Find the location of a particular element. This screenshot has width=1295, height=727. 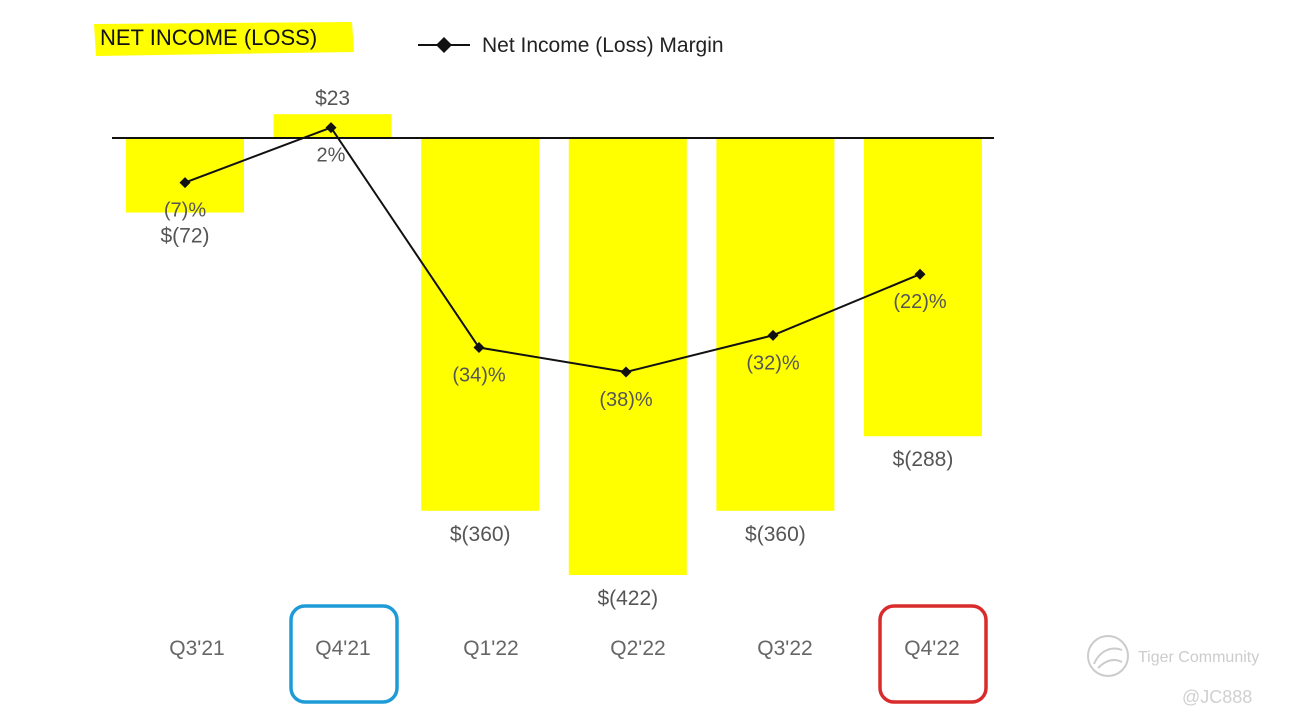

category-axis-labels: Q3'21 Q4'21 Q1'22 Q2'22 Q3'22 Q4'22 is located at coordinates (564, 648).